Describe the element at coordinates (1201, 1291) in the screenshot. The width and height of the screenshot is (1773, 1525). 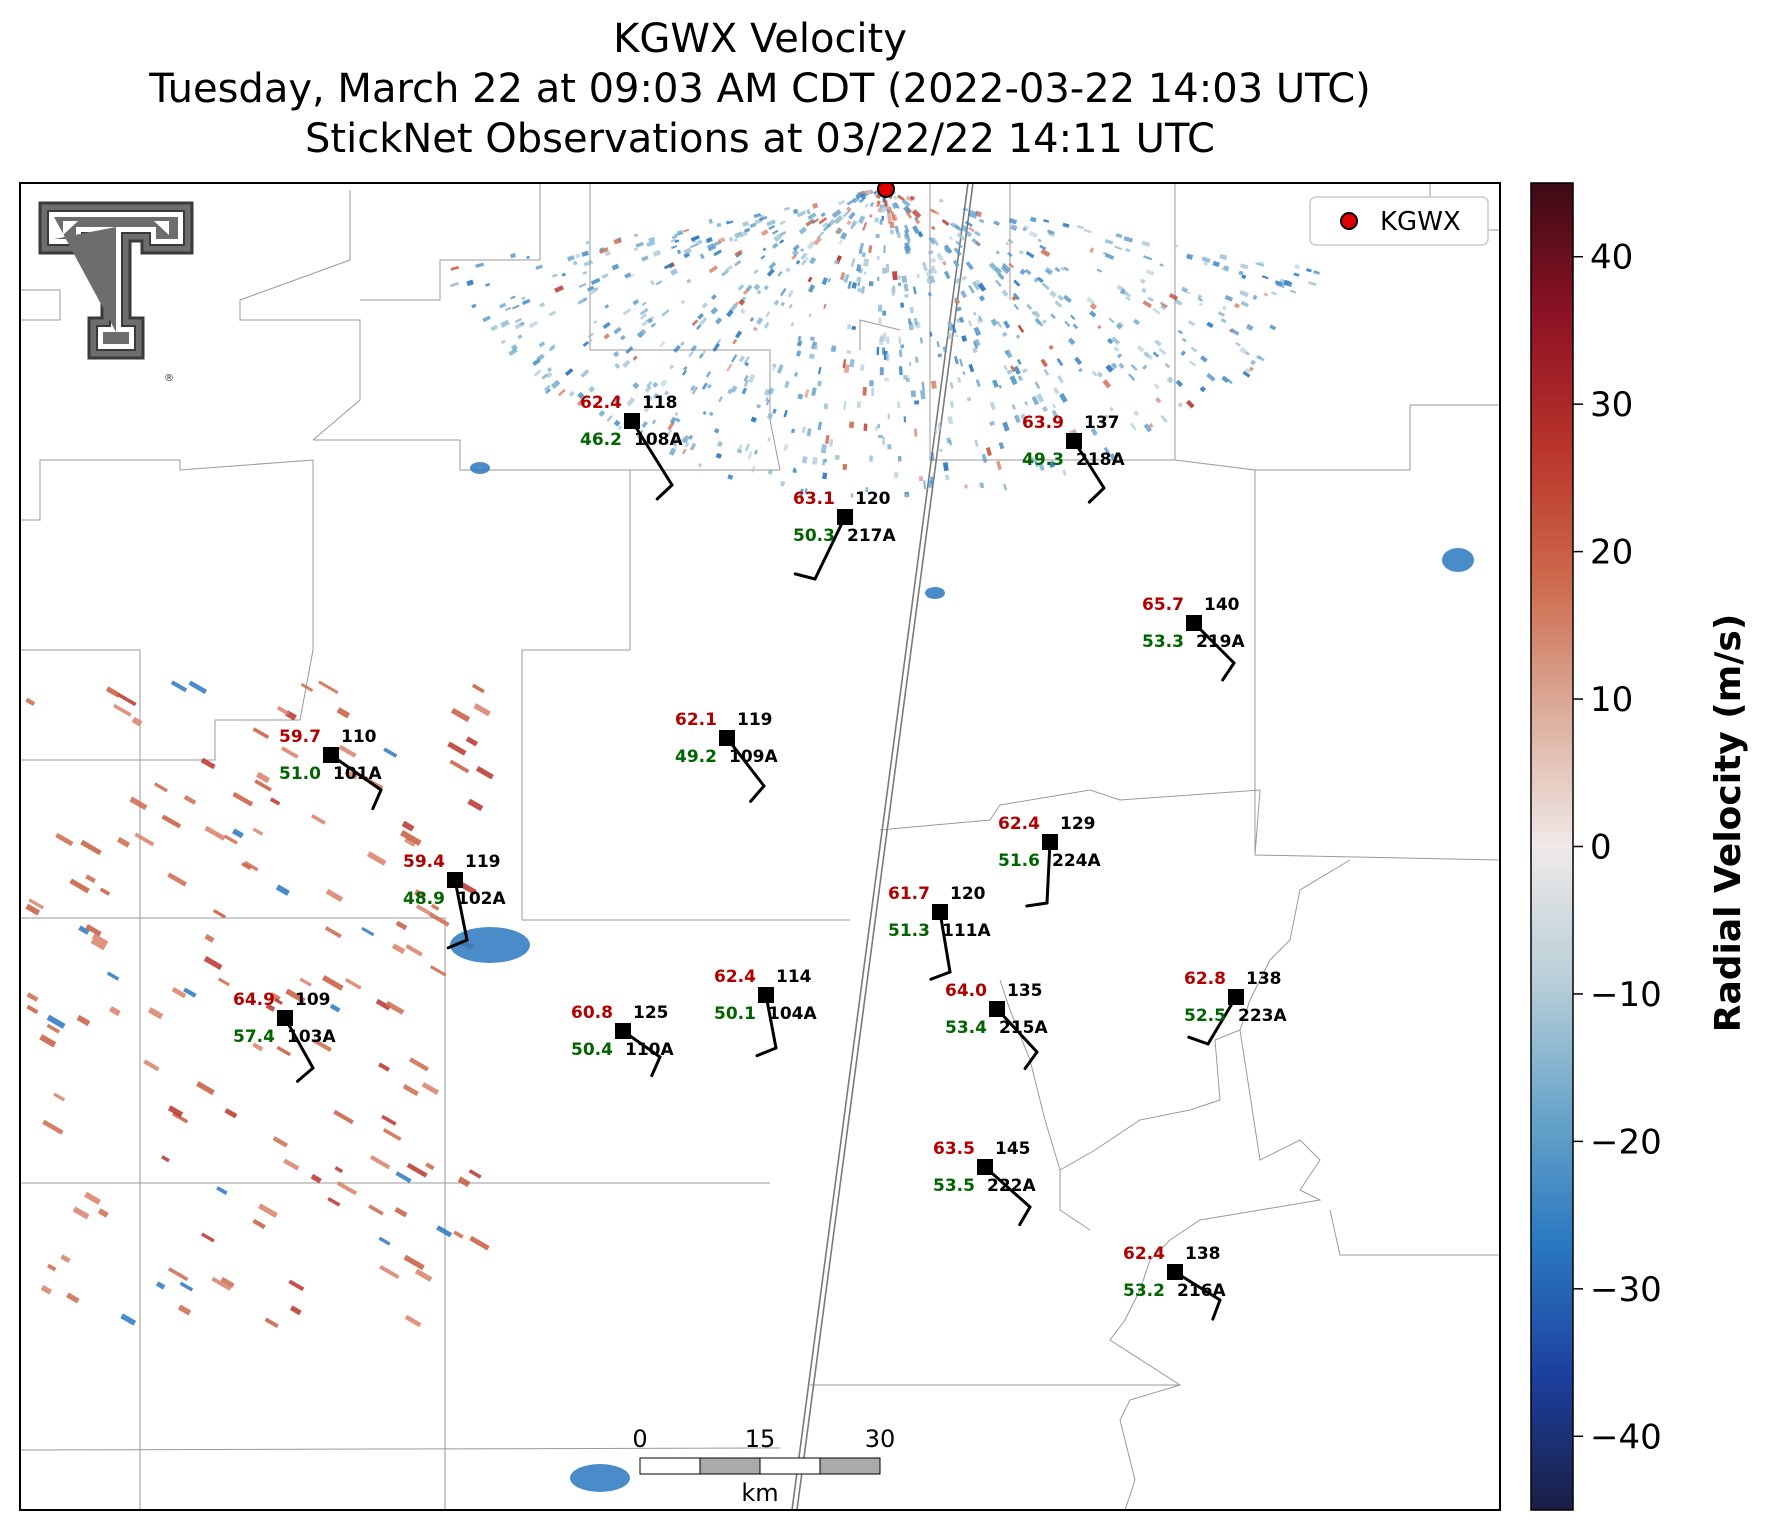
I see `station-id: 216A` at that location.